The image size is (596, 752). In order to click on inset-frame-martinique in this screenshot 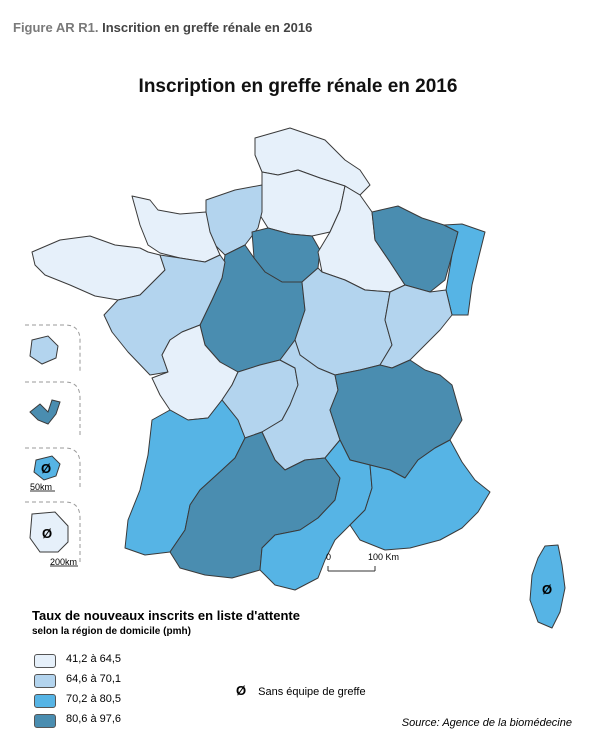, I will do `click(53, 468)`.